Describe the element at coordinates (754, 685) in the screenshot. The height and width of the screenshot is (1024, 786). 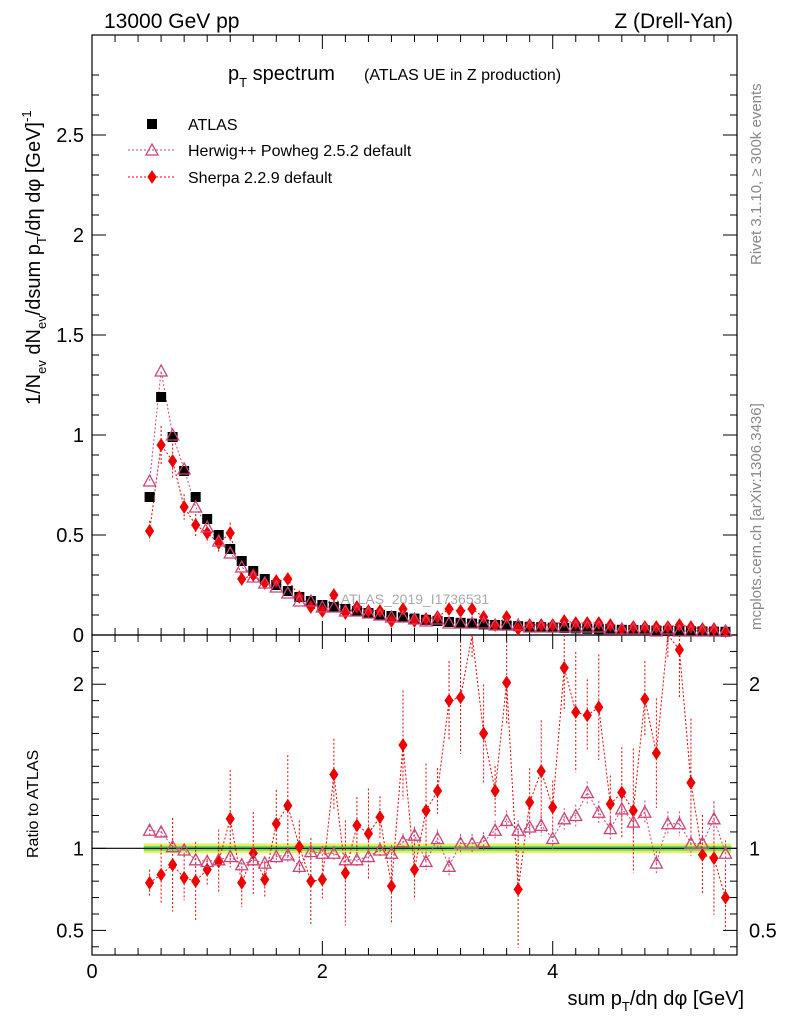
I see `ratio-ytick-label-right: 2` at that location.